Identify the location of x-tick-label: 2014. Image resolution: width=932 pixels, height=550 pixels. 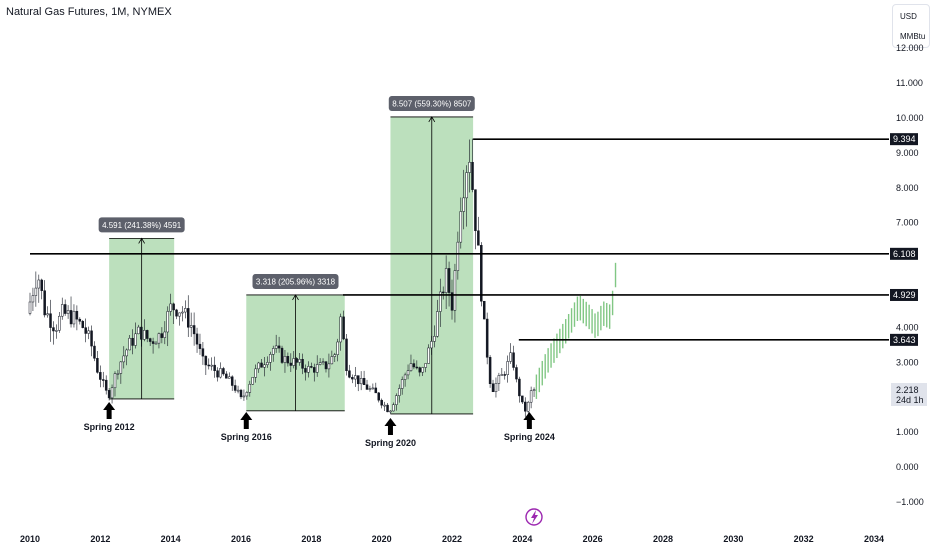
(171, 539).